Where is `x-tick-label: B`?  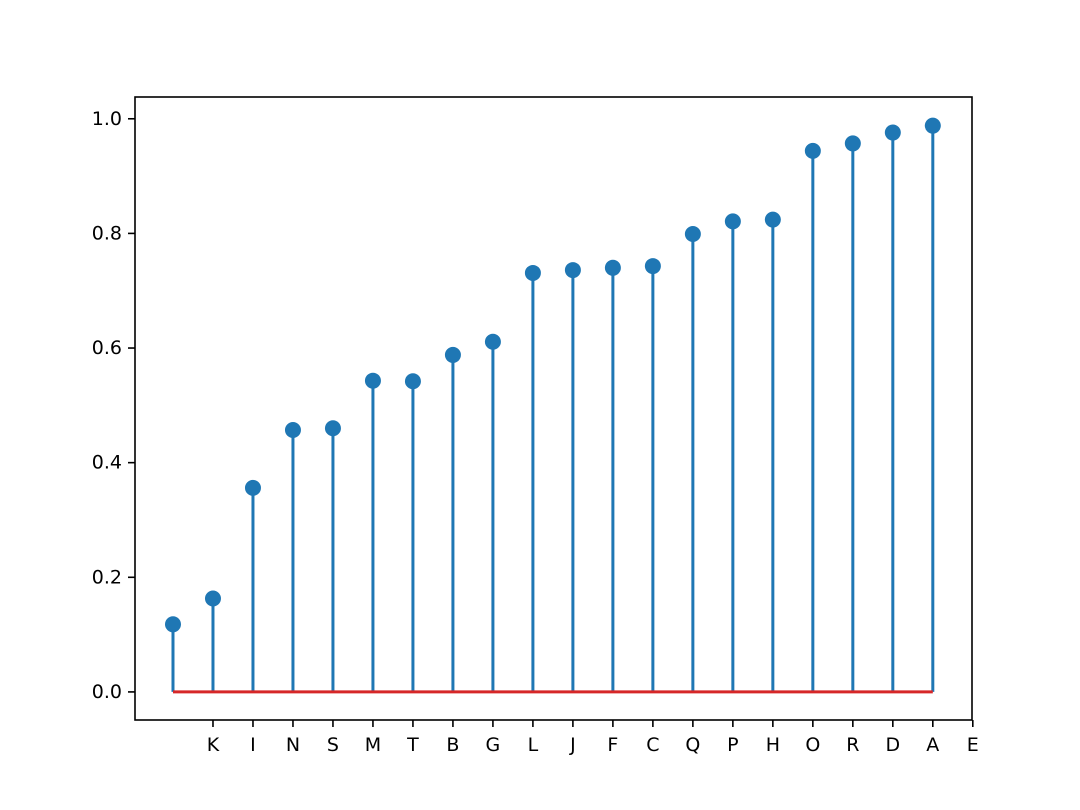
x-tick-label: B is located at coordinates (452, 745).